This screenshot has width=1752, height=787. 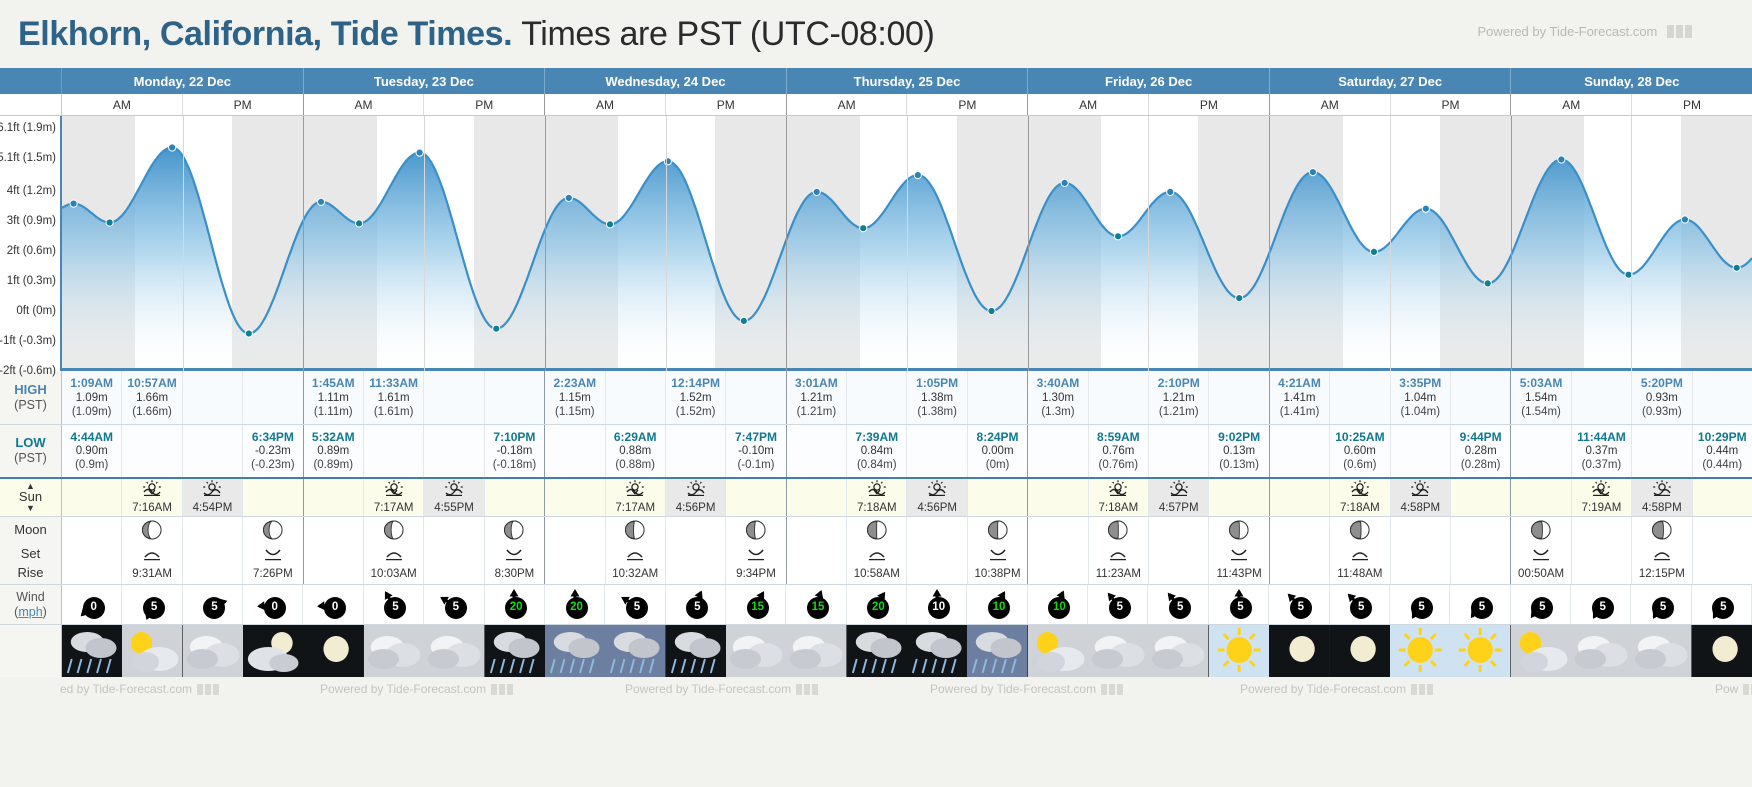 What do you see at coordinates (91, 397) in the screenshot?
I see `tide-height: 1.09m` at bounding box center [91, 397].